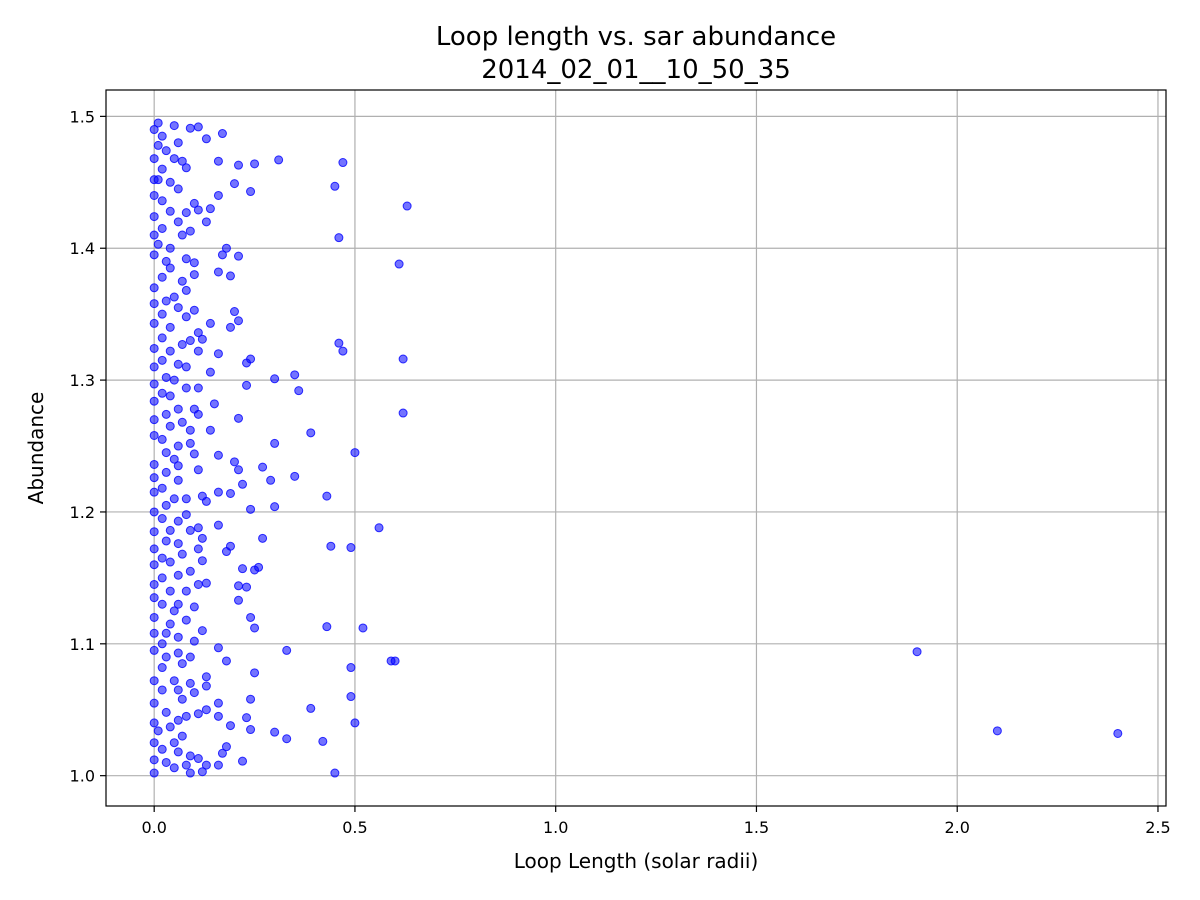 Image resolution: width=1200 pixels, height=900 pixels. I want to click on x-tick-label: 0.0, so click(153, 827).